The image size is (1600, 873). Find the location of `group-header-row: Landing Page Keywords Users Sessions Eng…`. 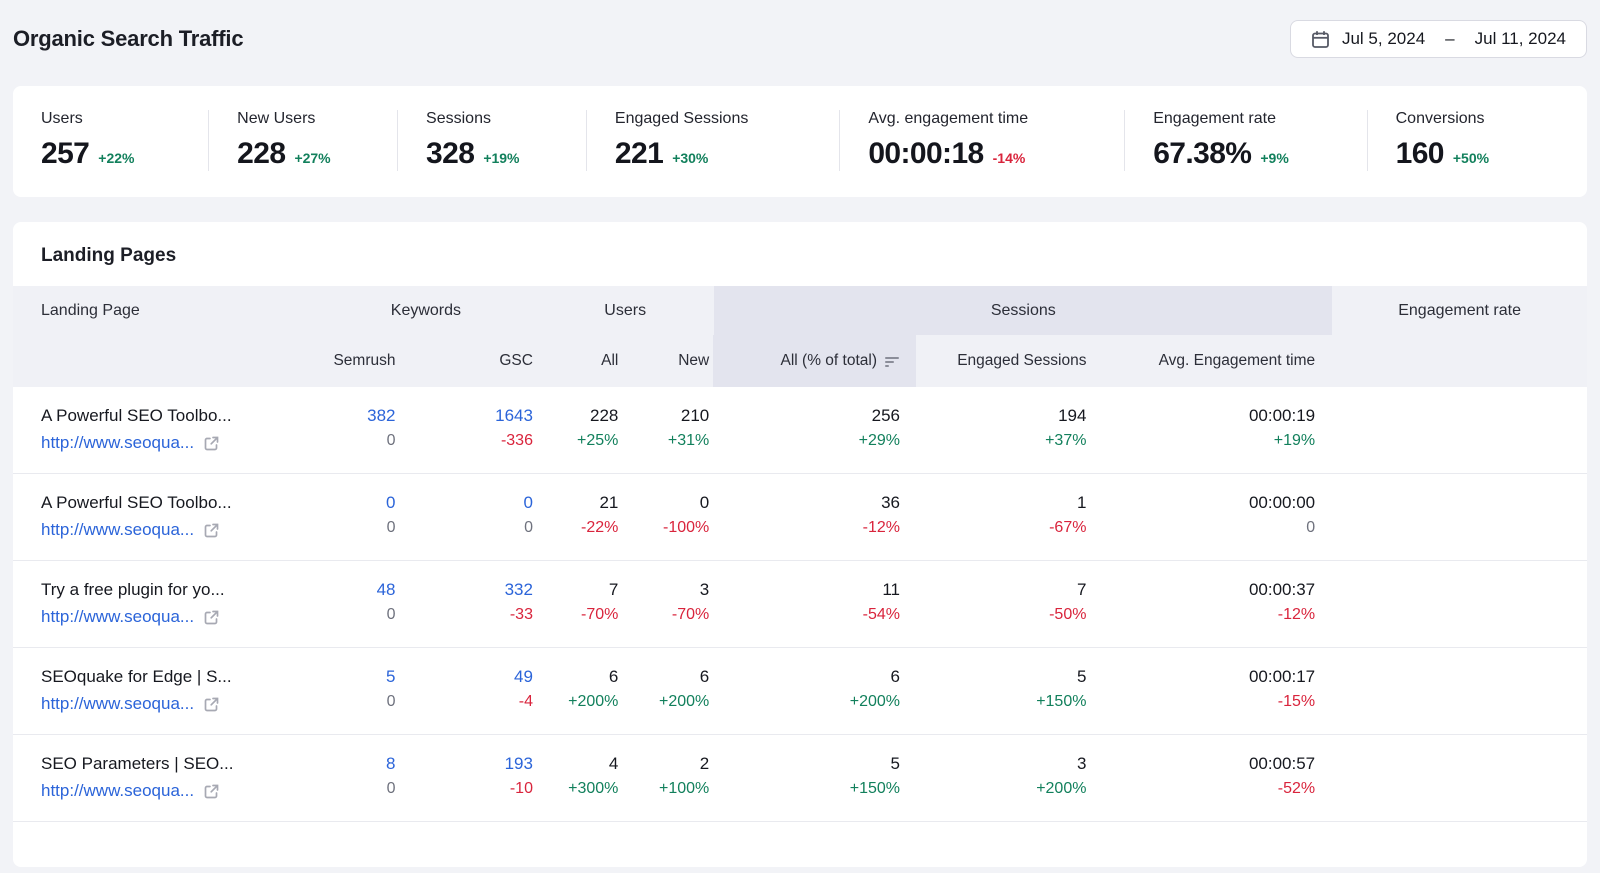

group-header-row: Landing Page Keywords Users Sessions Eng… is located at coordinates (800, 310).